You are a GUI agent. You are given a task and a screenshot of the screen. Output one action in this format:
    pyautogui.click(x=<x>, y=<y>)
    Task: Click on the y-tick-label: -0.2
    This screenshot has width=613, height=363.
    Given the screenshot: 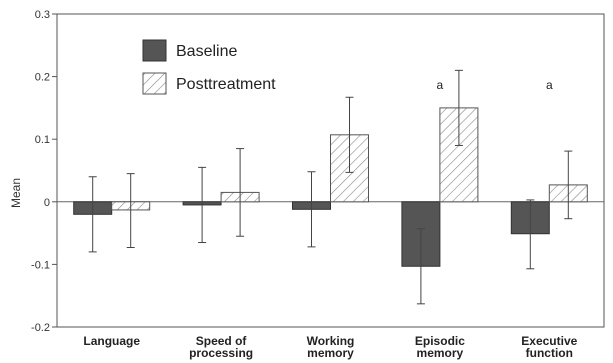 What is the action you would take?
    pyautogui.click(x=40, y=328)
    